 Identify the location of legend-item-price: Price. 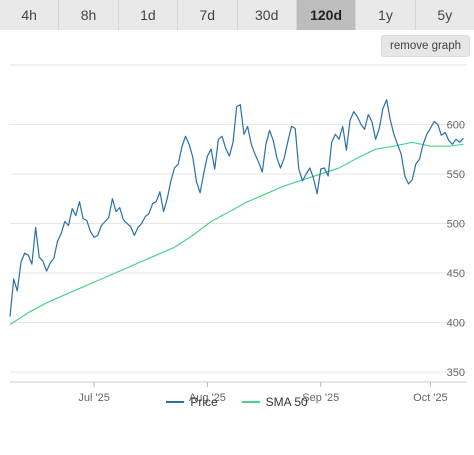
(192, 402).